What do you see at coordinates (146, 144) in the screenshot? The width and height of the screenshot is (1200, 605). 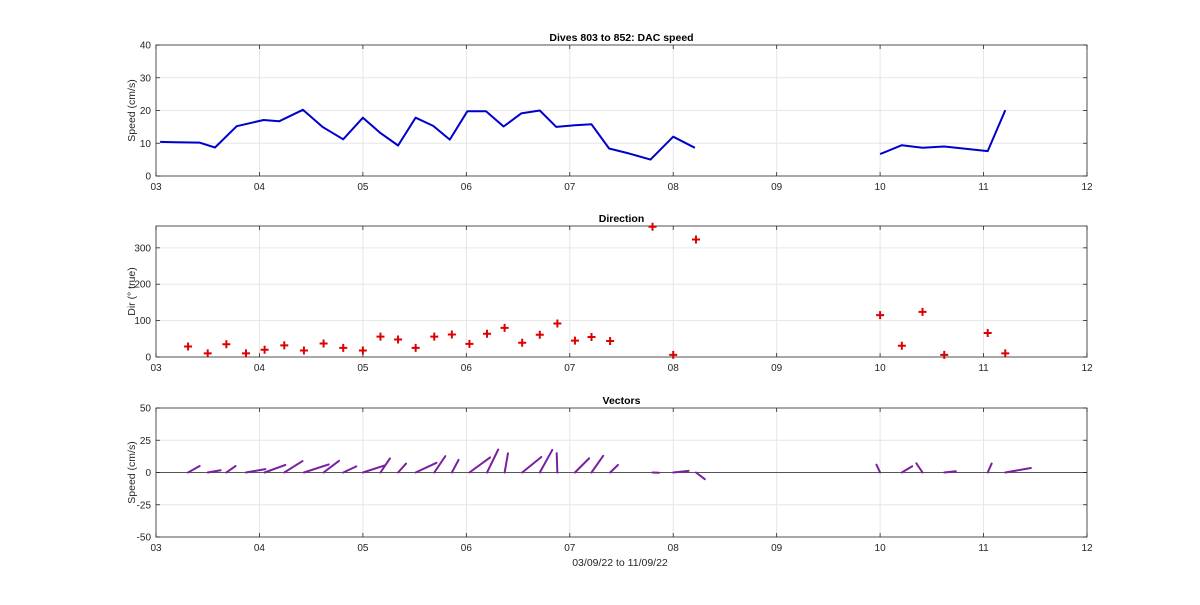 I see `y-tick-label: 10` at bounding box center [146, 144].